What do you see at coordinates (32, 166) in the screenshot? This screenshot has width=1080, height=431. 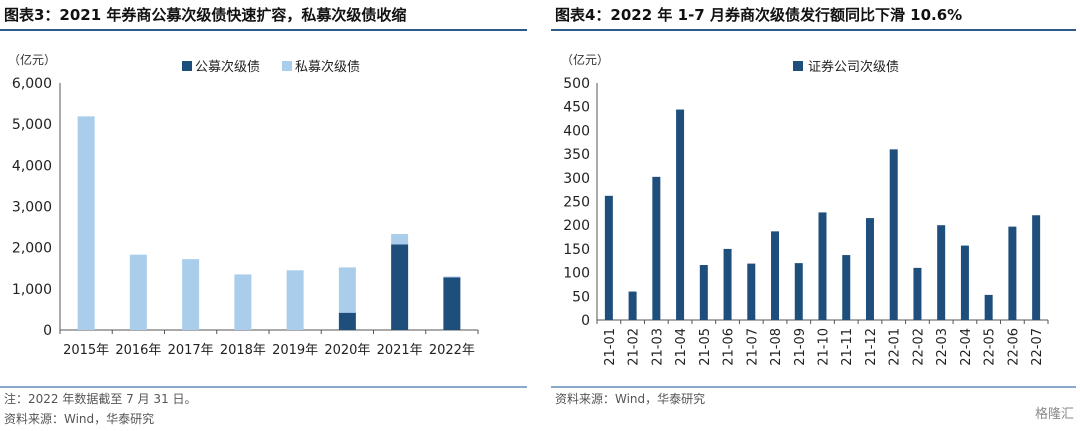 I see `y-tick-label: 4,000` at bounding box center [32, 166].